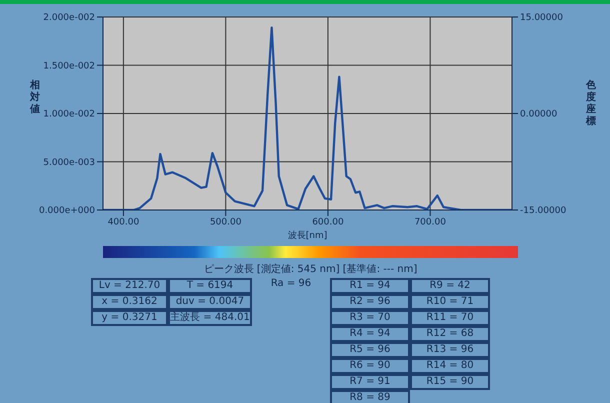 The image size is (610, 403). What do you see at coordinates (67, 211) in the screenshot?
I see `y-tick-label: 0.000e+000` at bounding box center [67, 211].